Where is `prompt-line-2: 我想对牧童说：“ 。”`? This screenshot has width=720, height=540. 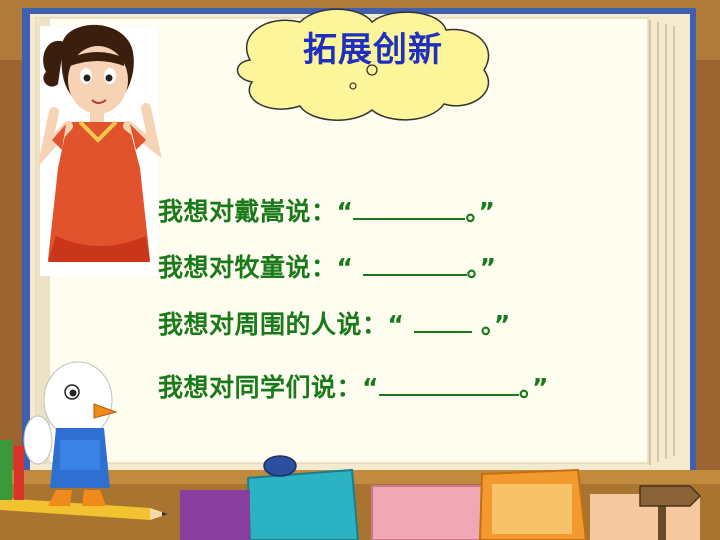 prompt-line-2: 我想对牧童说：“ 。” is located at coordinates (327, 266).